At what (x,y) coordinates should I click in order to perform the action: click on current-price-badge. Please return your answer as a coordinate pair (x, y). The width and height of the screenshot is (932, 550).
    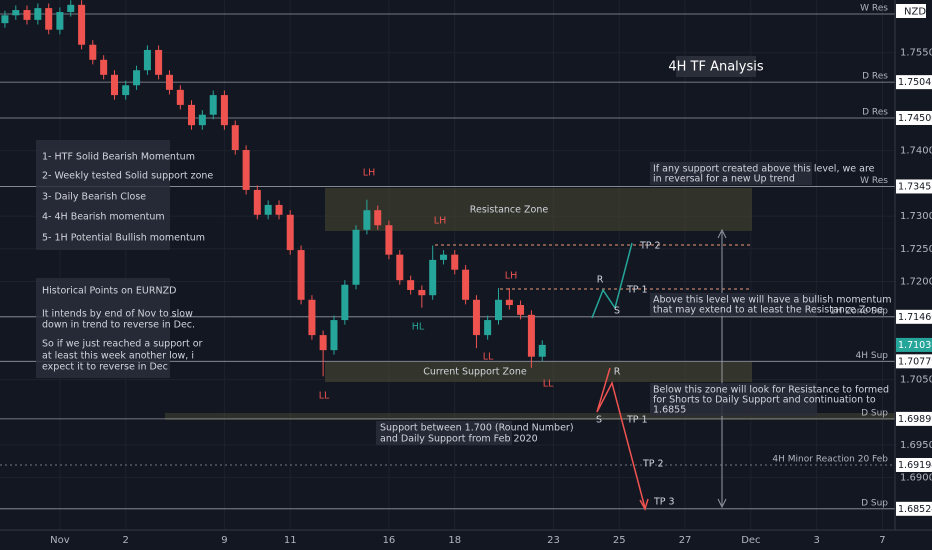
    Looking at the image, I should click on (914, 344).